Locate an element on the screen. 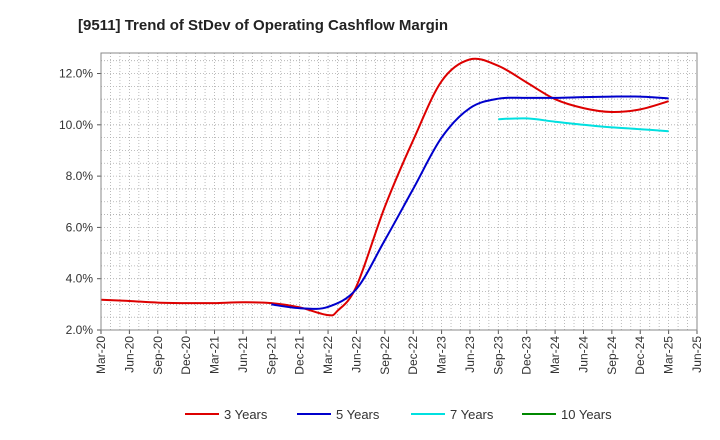 This screenshot has width=720, height=440. x-tick-label: Jun-25 is located at coordinates (697, 354).